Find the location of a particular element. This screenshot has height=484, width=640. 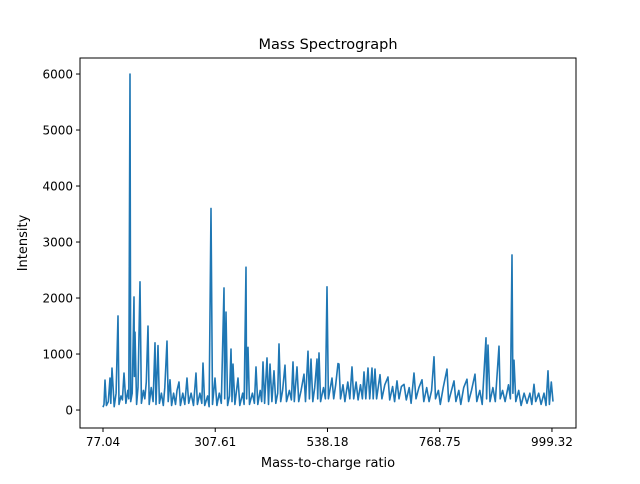

y-tick-label: 4000 is located at coordinates (57, 187).